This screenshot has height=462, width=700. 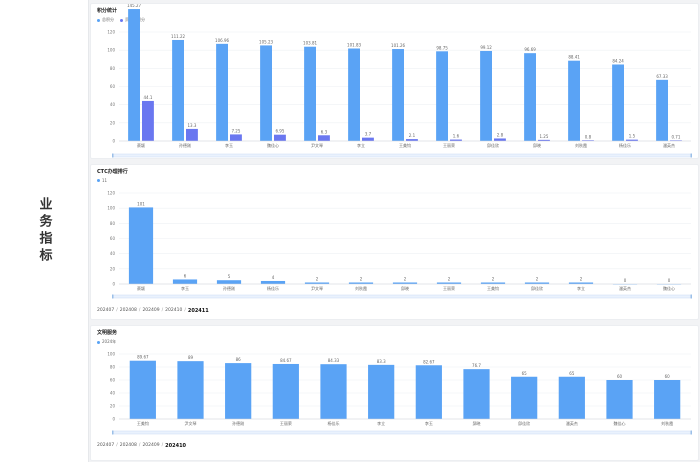 I want to click on y-tick-label: 100, so click(x=111, y=50).